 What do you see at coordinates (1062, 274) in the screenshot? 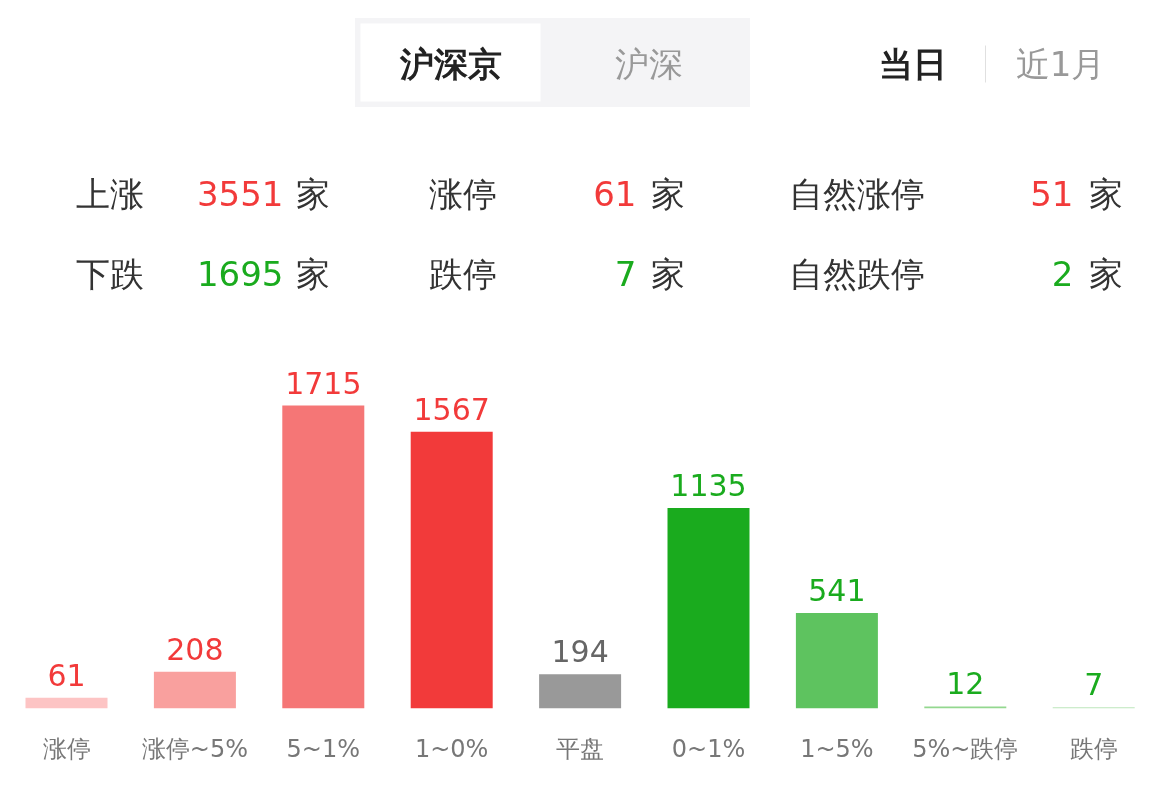
I see `text: 2` at bounding box center [1062, 274].